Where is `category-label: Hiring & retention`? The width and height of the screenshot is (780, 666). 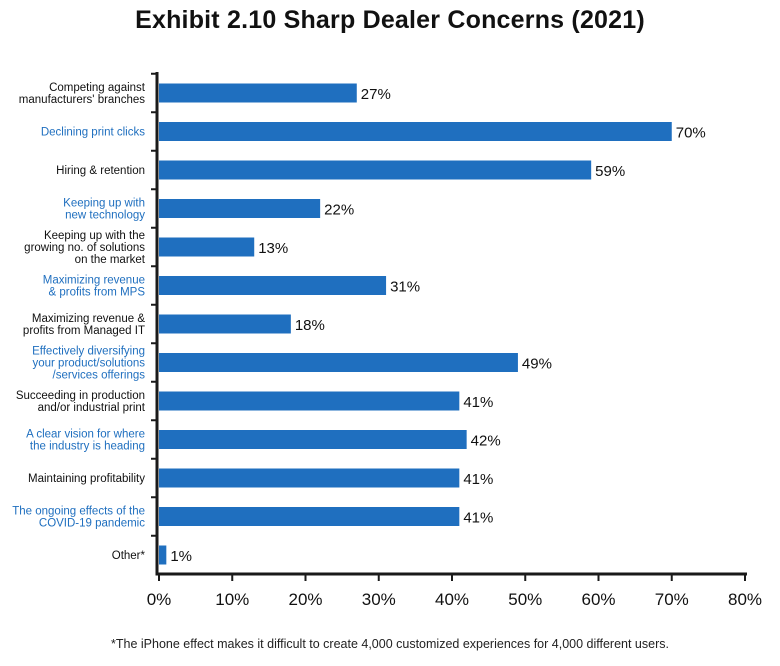 category-label: Hiring & retention is located at coordinates (100, 171).